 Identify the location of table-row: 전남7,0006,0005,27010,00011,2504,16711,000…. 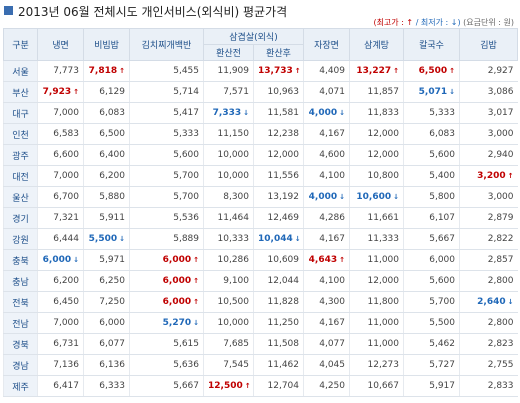
(260, 323).